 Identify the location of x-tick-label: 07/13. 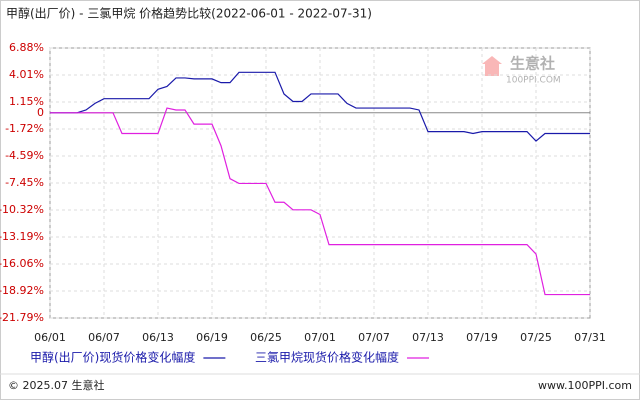
(428, 337).